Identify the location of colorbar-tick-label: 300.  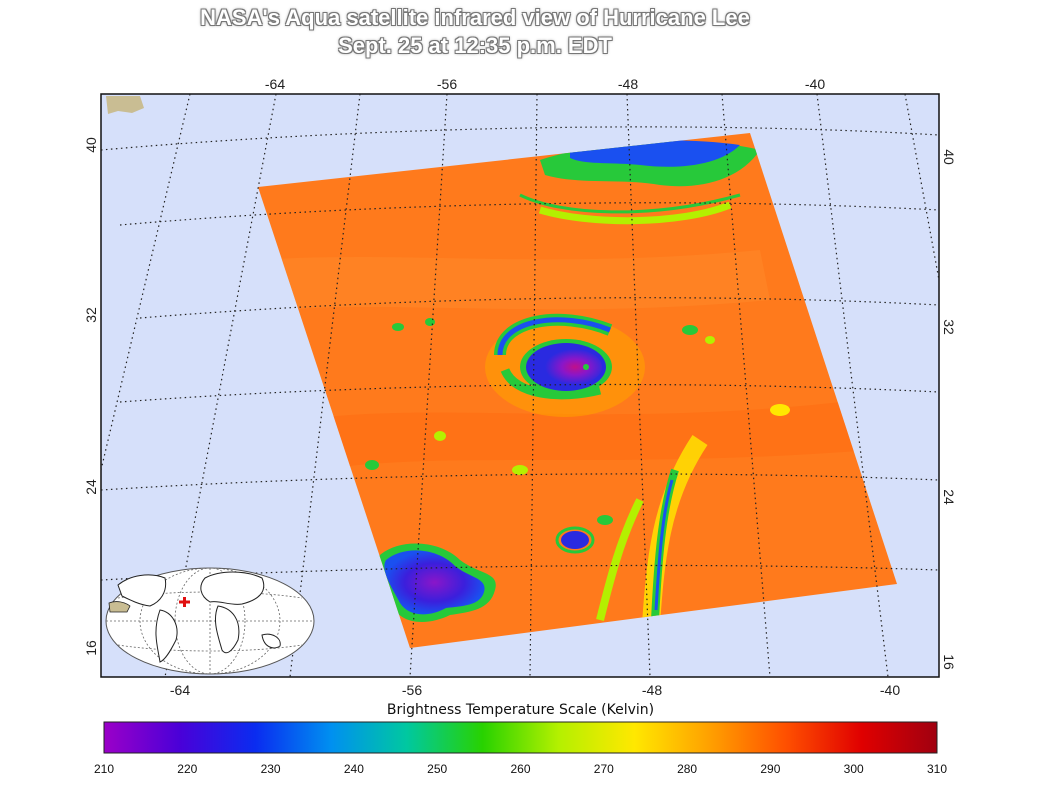
(854, 769).